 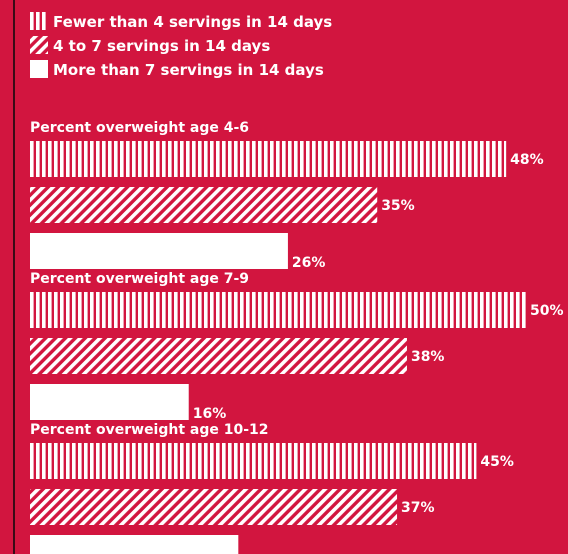 I want to click on value-label-g2-s3: 16%, so click(x=210, y=414).